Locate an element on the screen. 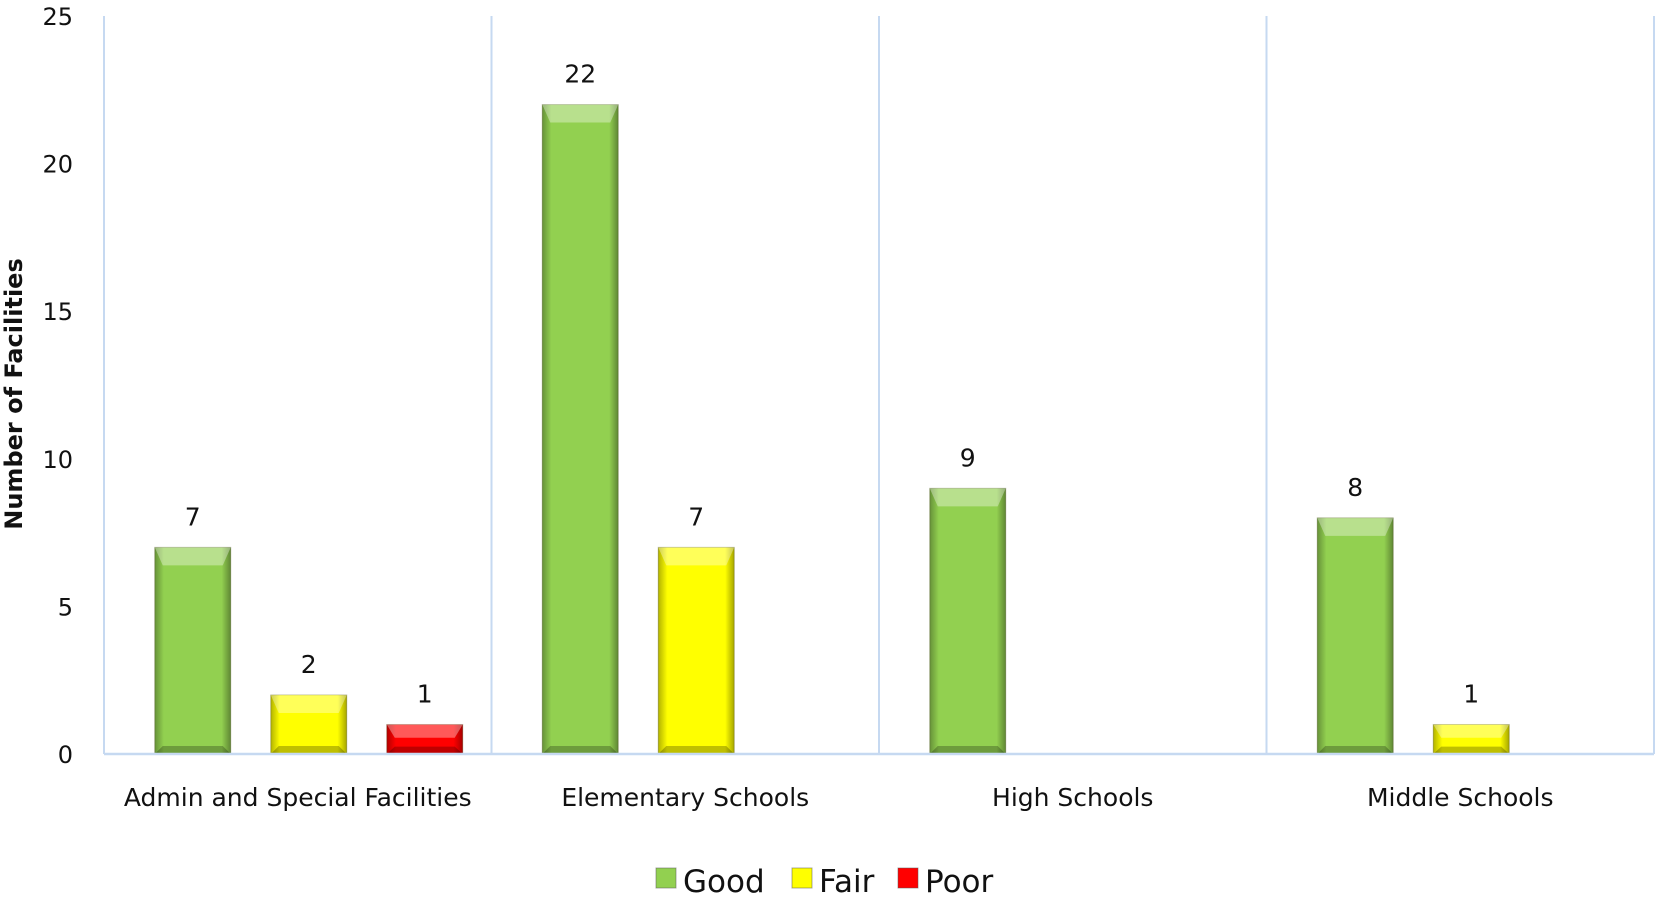  y-tick-label: 25 is located at coordinates (57, 17).